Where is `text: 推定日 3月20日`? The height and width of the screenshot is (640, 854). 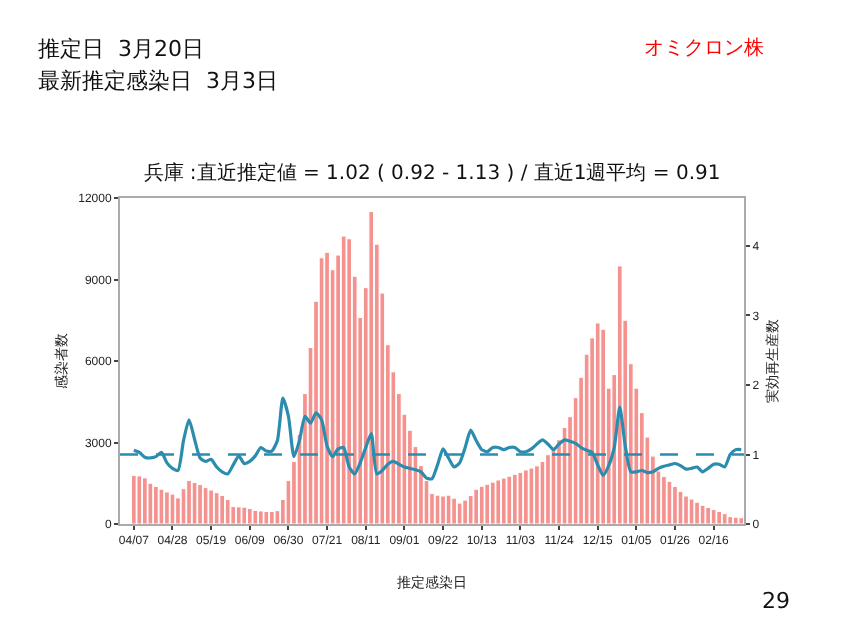 text: 推定日 3月20日 is located at coordinates (121, 49).